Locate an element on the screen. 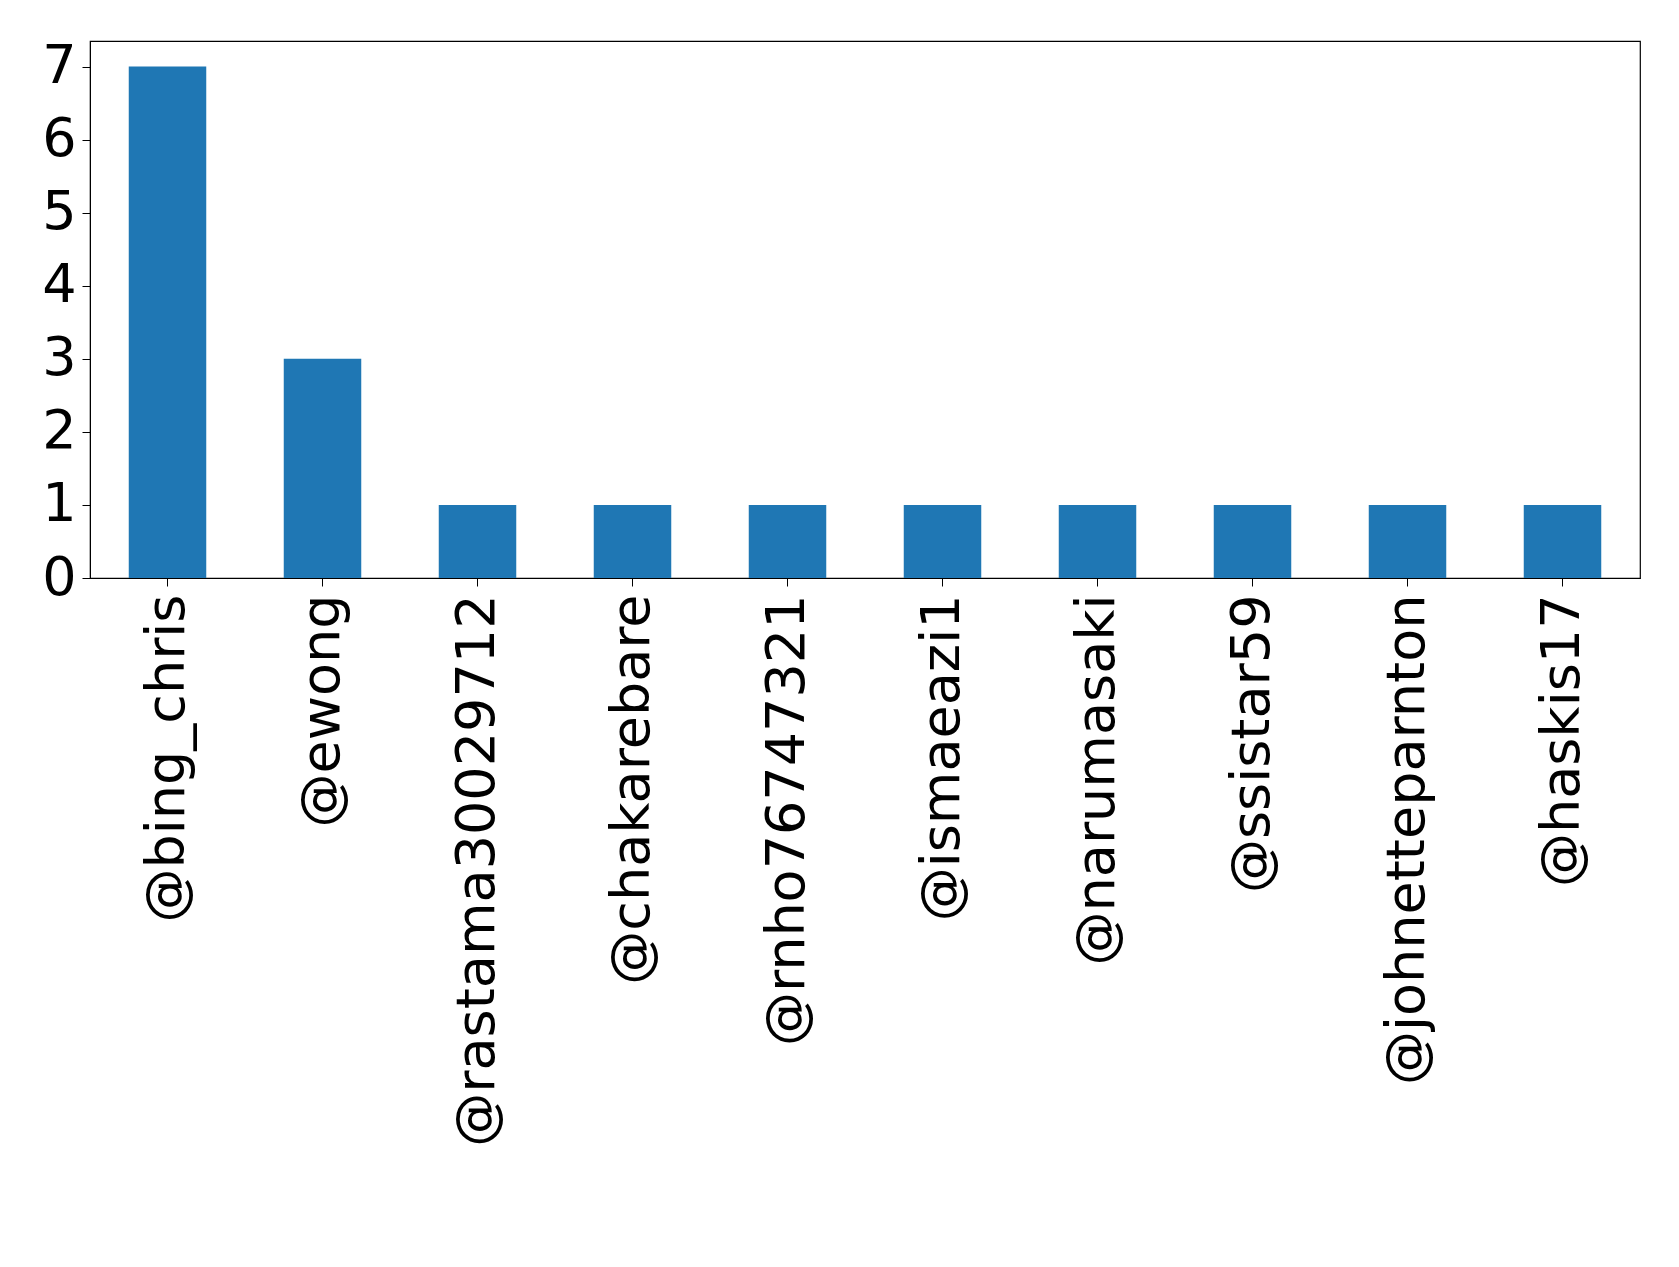 This screenshot has width=1679, height=1267. x-tick-label: @narumasaki is located at coordinates (1095, 780).